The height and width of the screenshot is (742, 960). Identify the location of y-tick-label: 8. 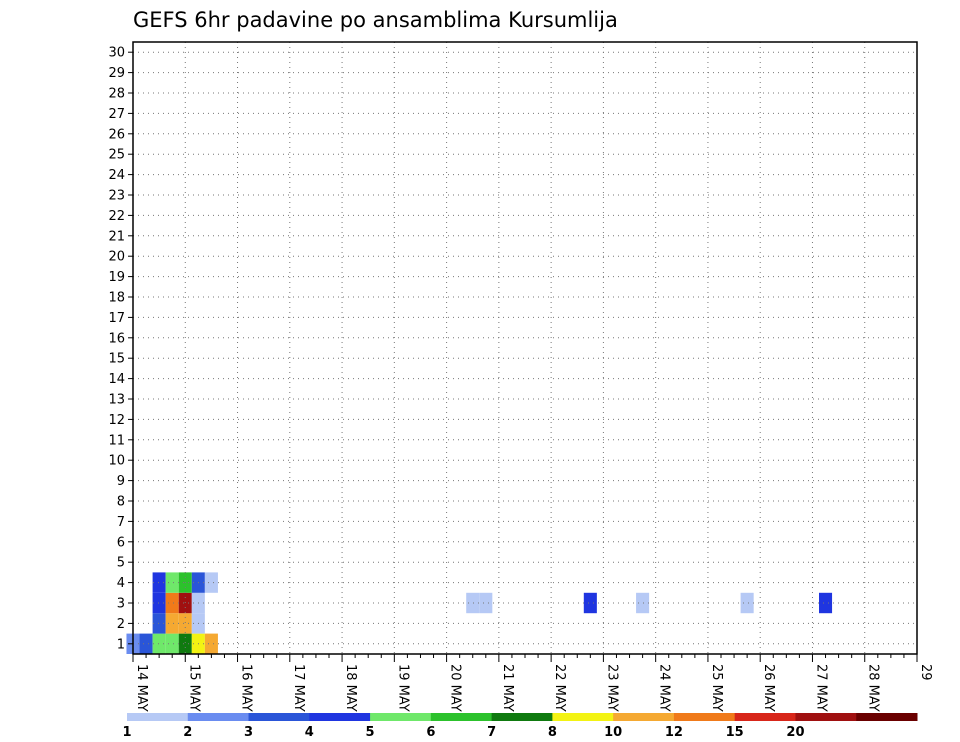
(121, 502).